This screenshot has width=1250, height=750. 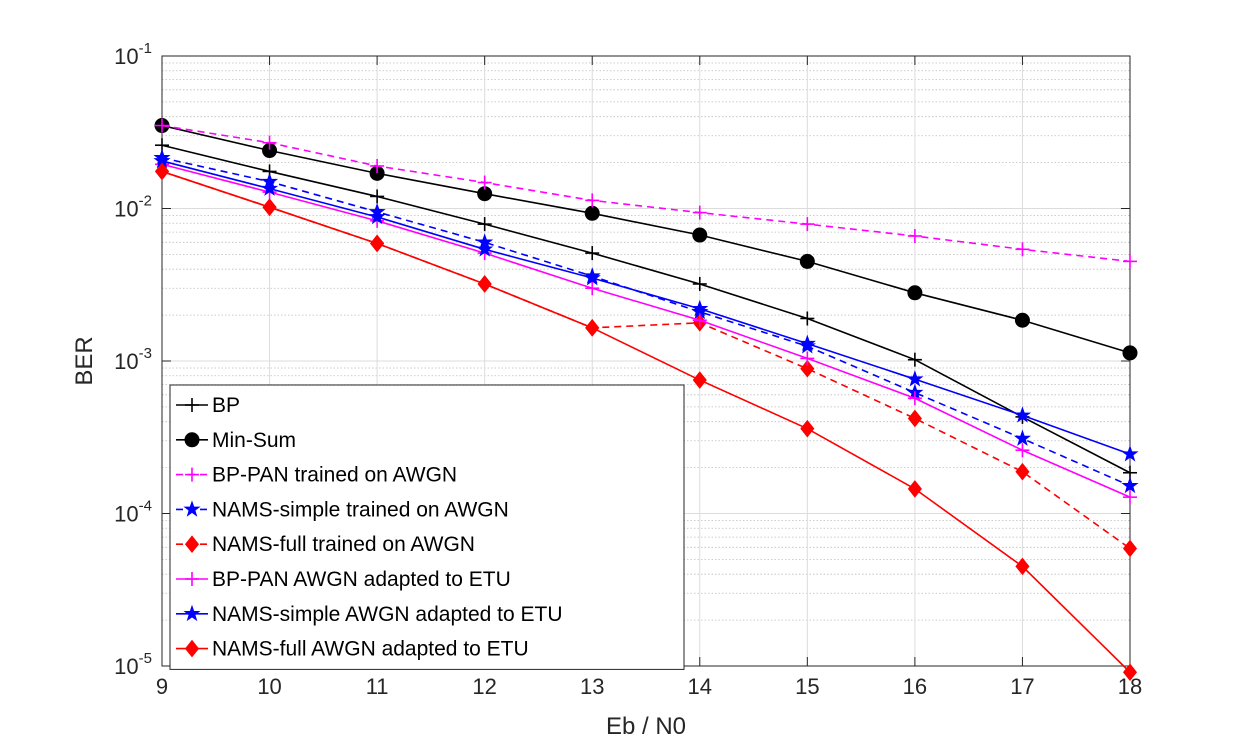 What do you see at coordinates (133, 664) in the screenshot?
I see `y-tick-label: 10⁻⁵` at bounding box center [133, 664].